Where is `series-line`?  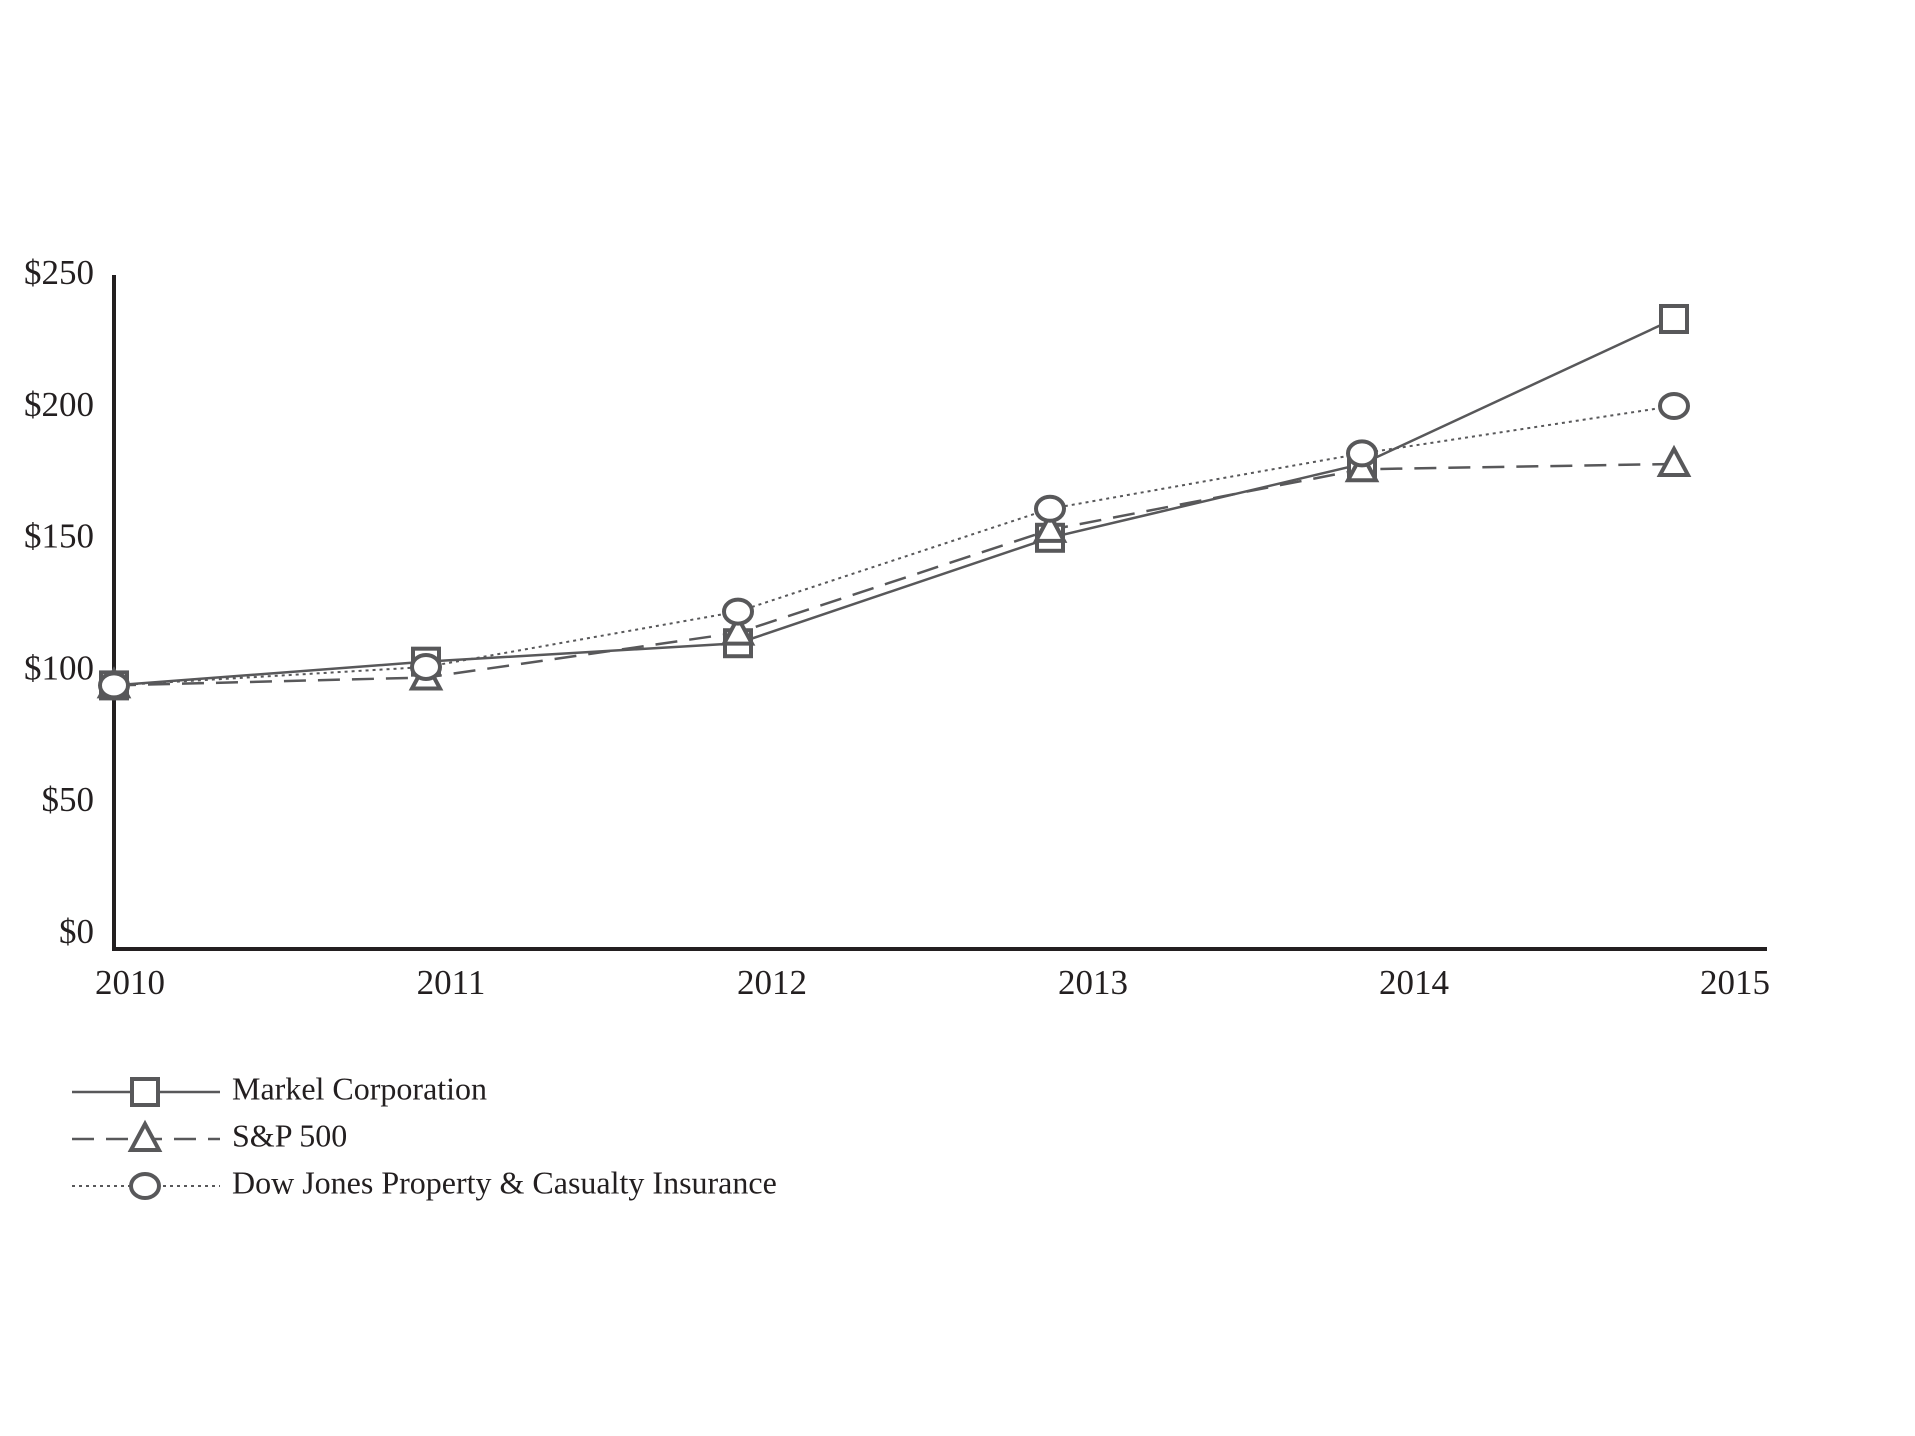 series-line is located at coordinates (894, 574).